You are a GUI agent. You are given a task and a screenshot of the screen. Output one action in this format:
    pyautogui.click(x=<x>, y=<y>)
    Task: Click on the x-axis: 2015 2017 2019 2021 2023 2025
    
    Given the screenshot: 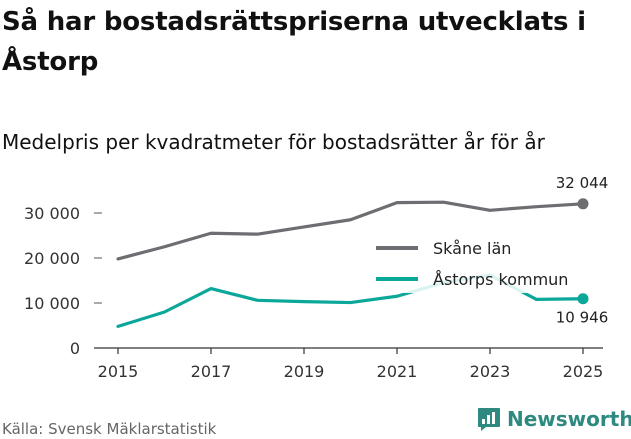 What is the action you would take?
    pyautogui.click(x=349, y=364)
    